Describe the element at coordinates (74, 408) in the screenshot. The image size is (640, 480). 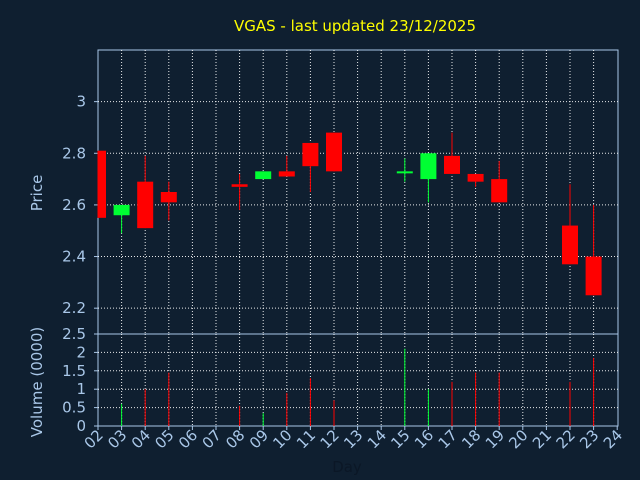
I see `volume-ytick-label: 0.5` at that location.